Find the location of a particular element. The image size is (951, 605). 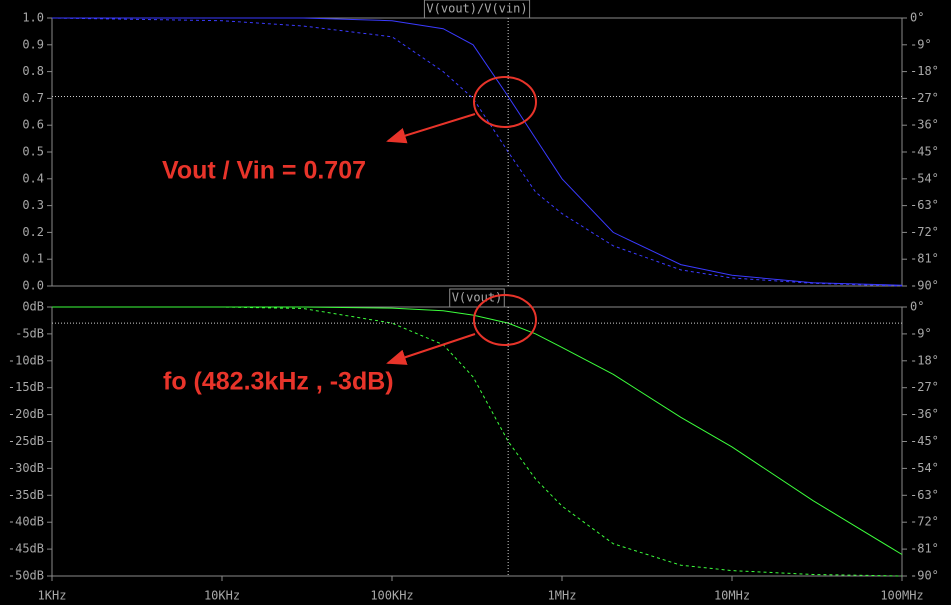

y-tick-label: -30dB is located at coordinates (26, 468).